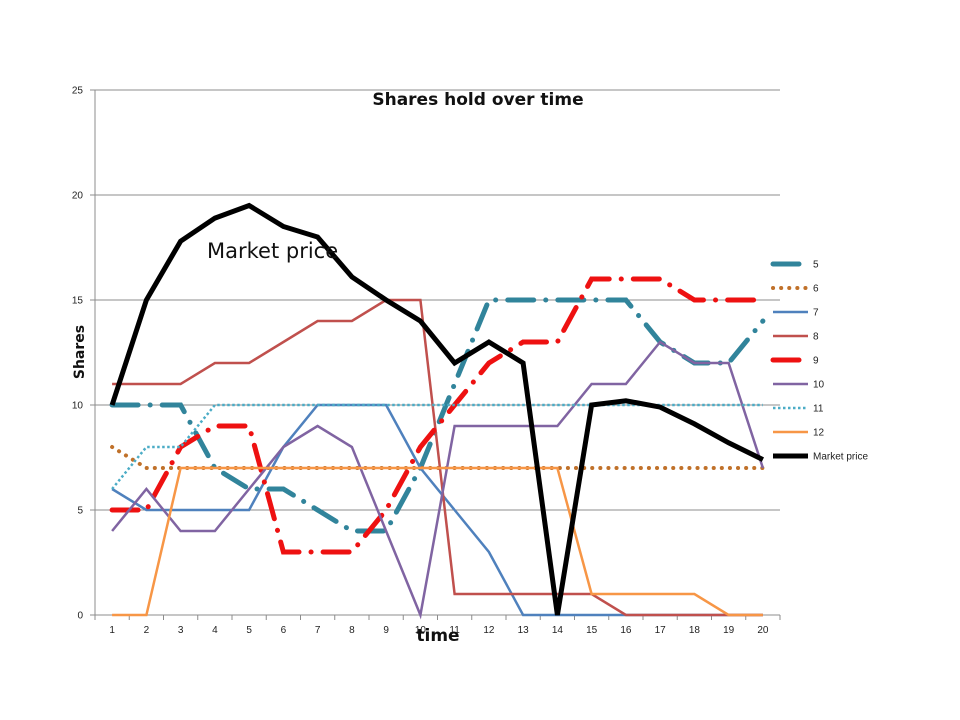 This screenshot has width=960, height=720. I want to click on legend-label: 5, so click(816, 265).